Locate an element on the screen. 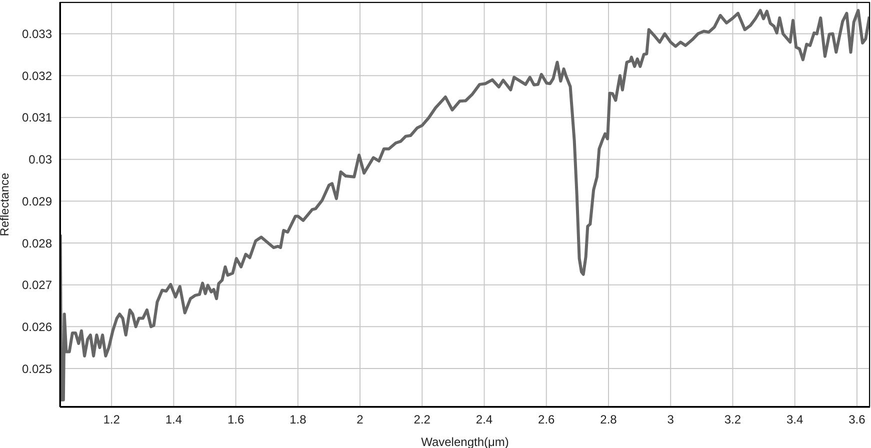  x-tick-label: 3.2 is located at coordinates (733, 419).